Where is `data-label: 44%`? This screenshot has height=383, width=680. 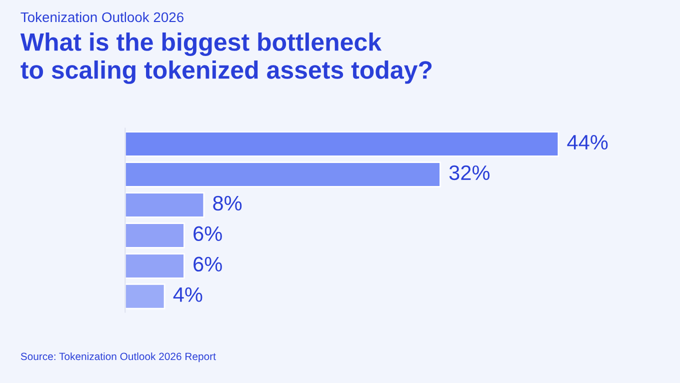 data-label: 44% is located at coordinates (587, 142).